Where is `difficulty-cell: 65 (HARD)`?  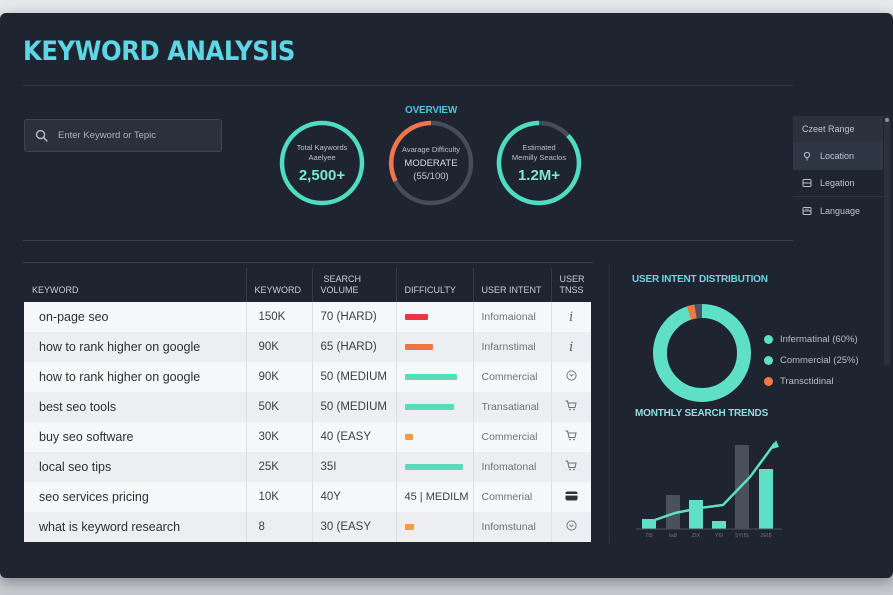
difficulty-cell: 65 (HARD) is located at coordinates (353, 347).